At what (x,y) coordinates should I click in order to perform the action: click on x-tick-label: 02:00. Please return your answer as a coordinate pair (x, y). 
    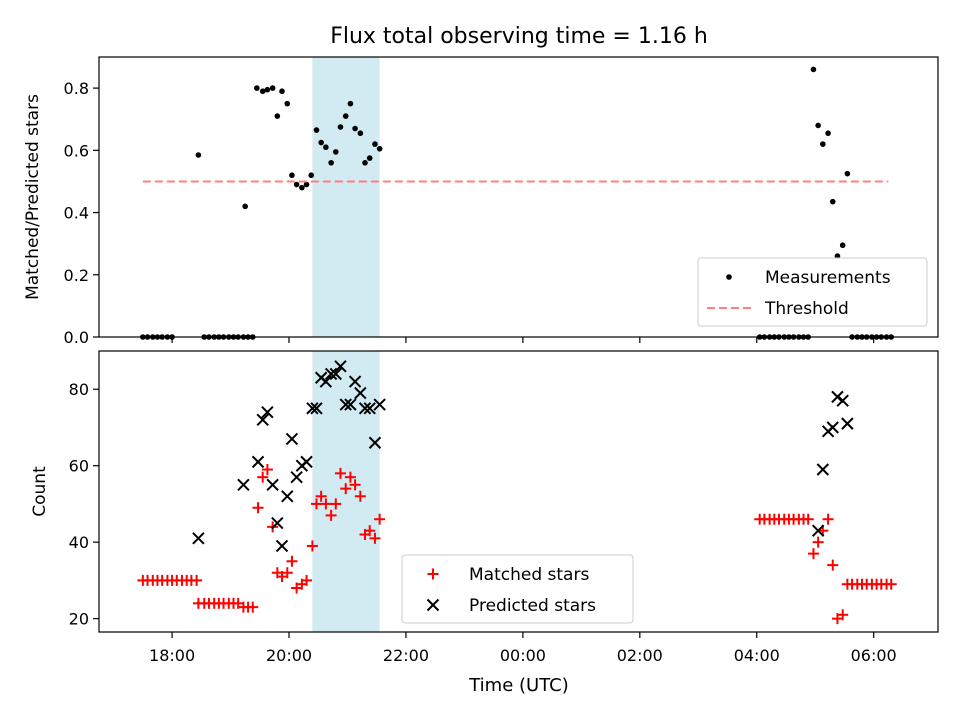
    Looking at the image, I should click on (640, 655).